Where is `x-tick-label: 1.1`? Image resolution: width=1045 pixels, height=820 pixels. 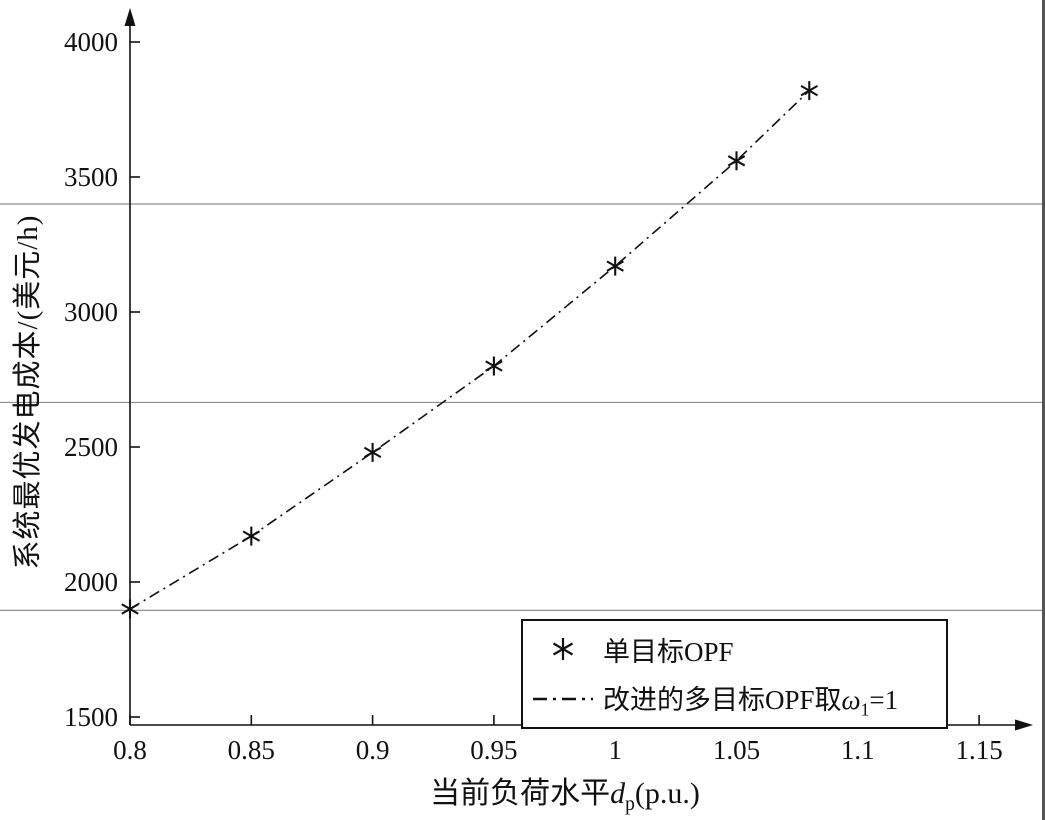
x-tick-label: 1.1 is located at coordinates (858, 750).